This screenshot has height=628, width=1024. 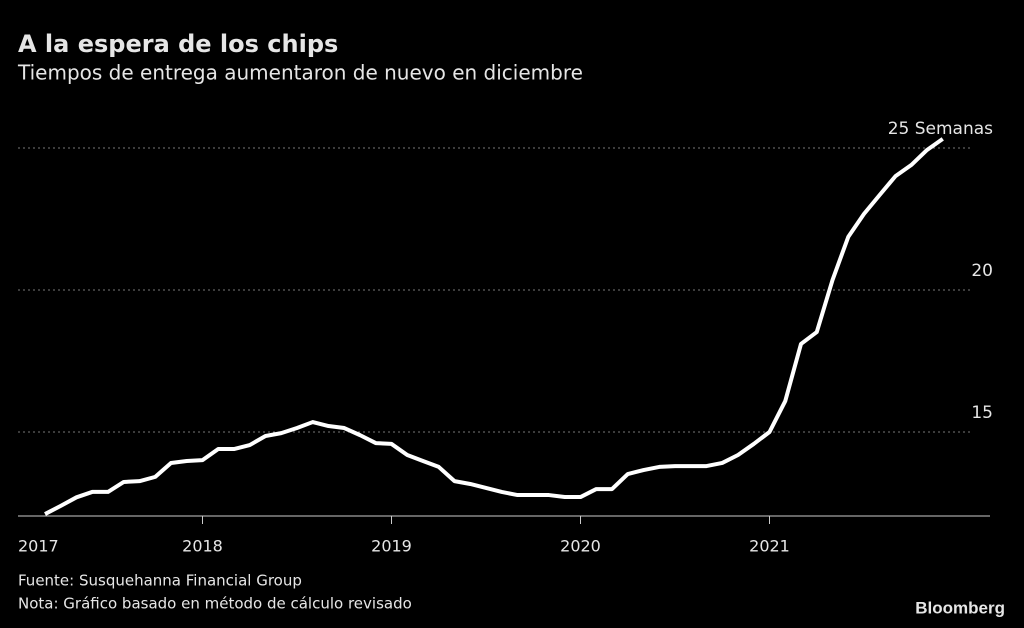 I want to click on x-tick-label: 2021, so click(x=769, y=546).